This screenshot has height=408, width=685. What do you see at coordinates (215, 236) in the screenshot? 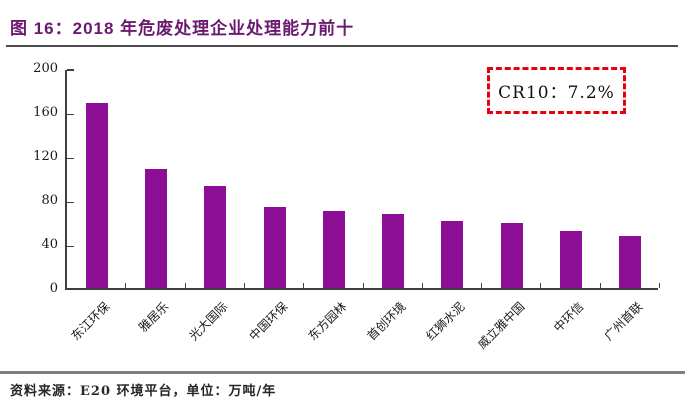
I see `bar-光大国际` at bounding box center [215, 236].